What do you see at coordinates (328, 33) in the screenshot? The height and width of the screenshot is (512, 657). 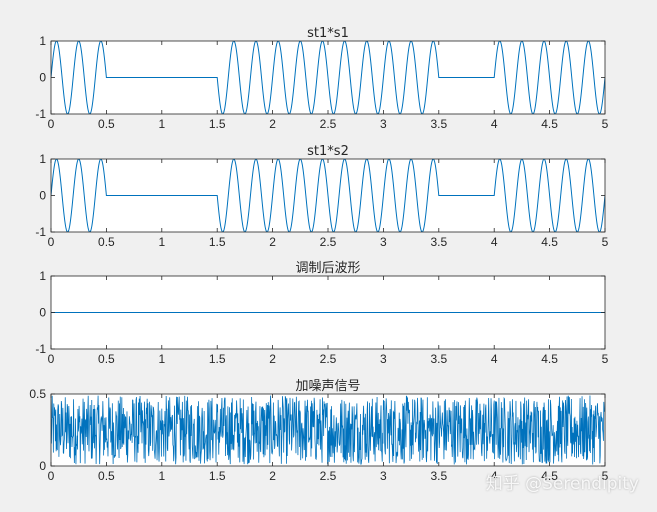 I see `subplot-title: st1*s1` at bounding box center [328, 33].